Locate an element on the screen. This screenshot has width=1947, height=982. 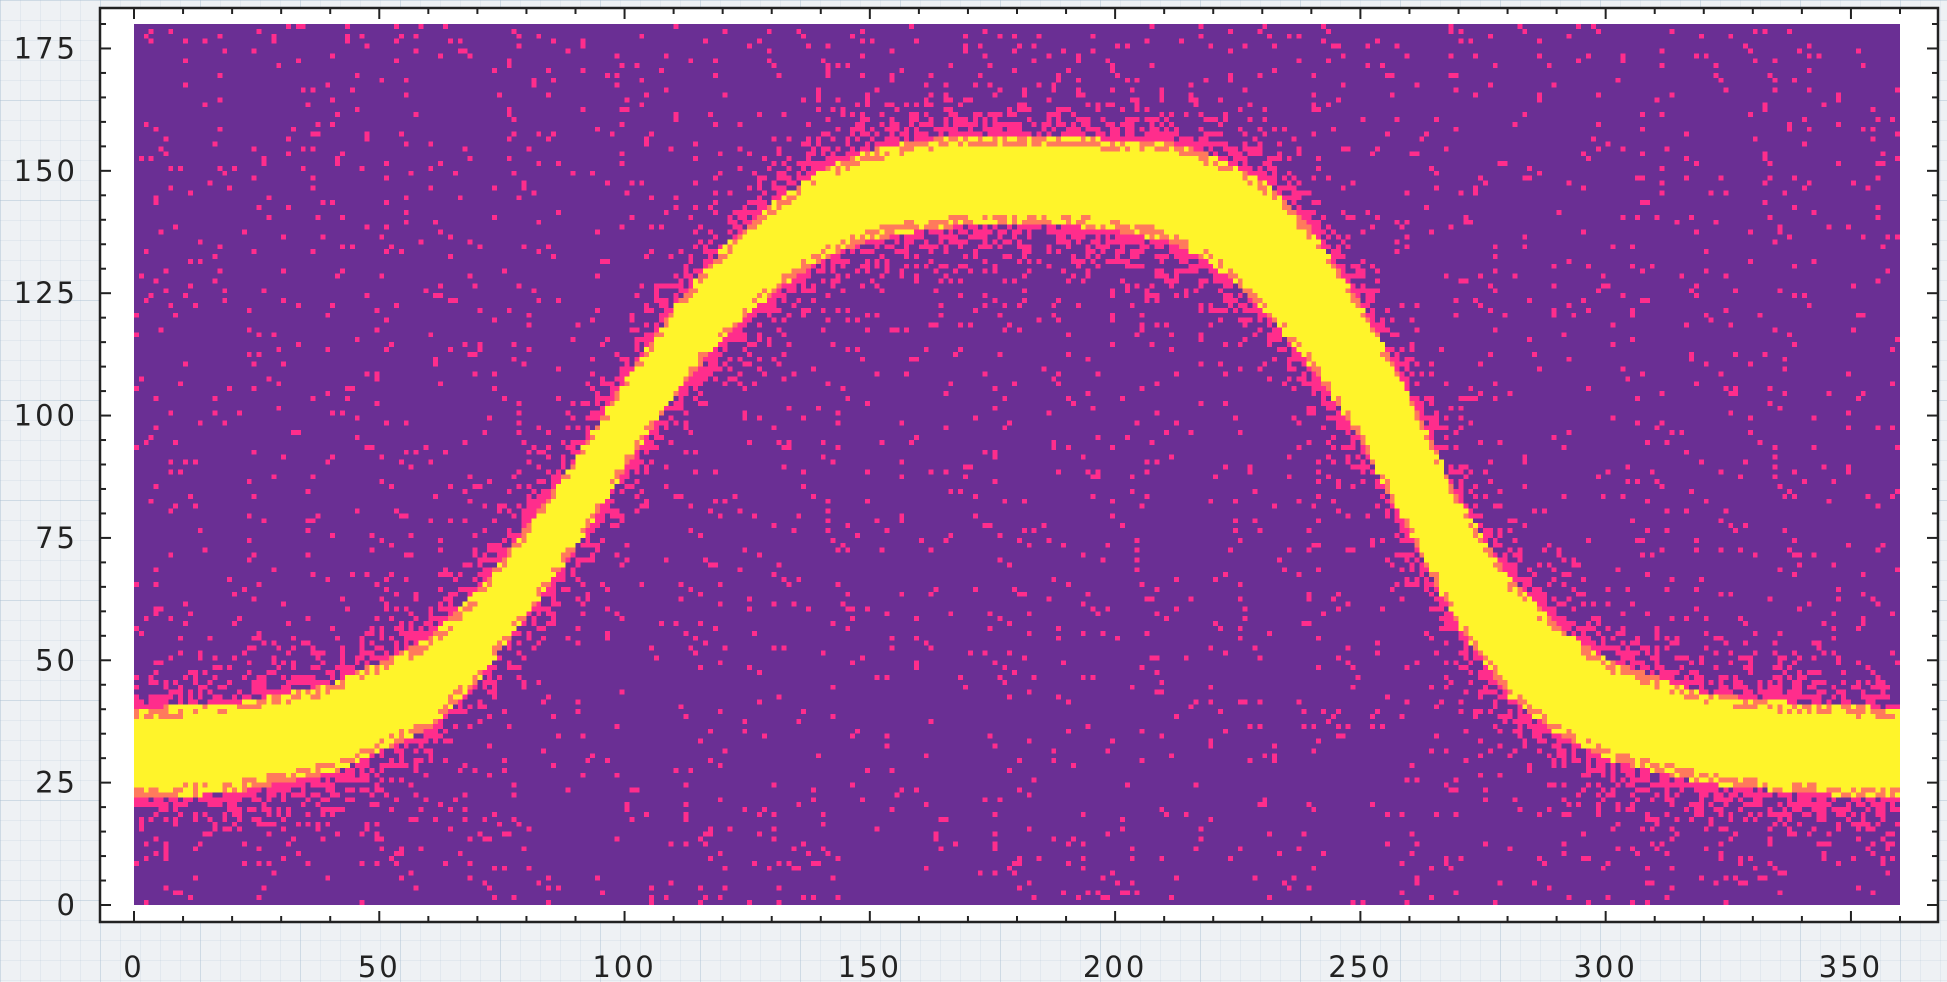
x-tick-label: 150 is located at coordinates (870, 966).